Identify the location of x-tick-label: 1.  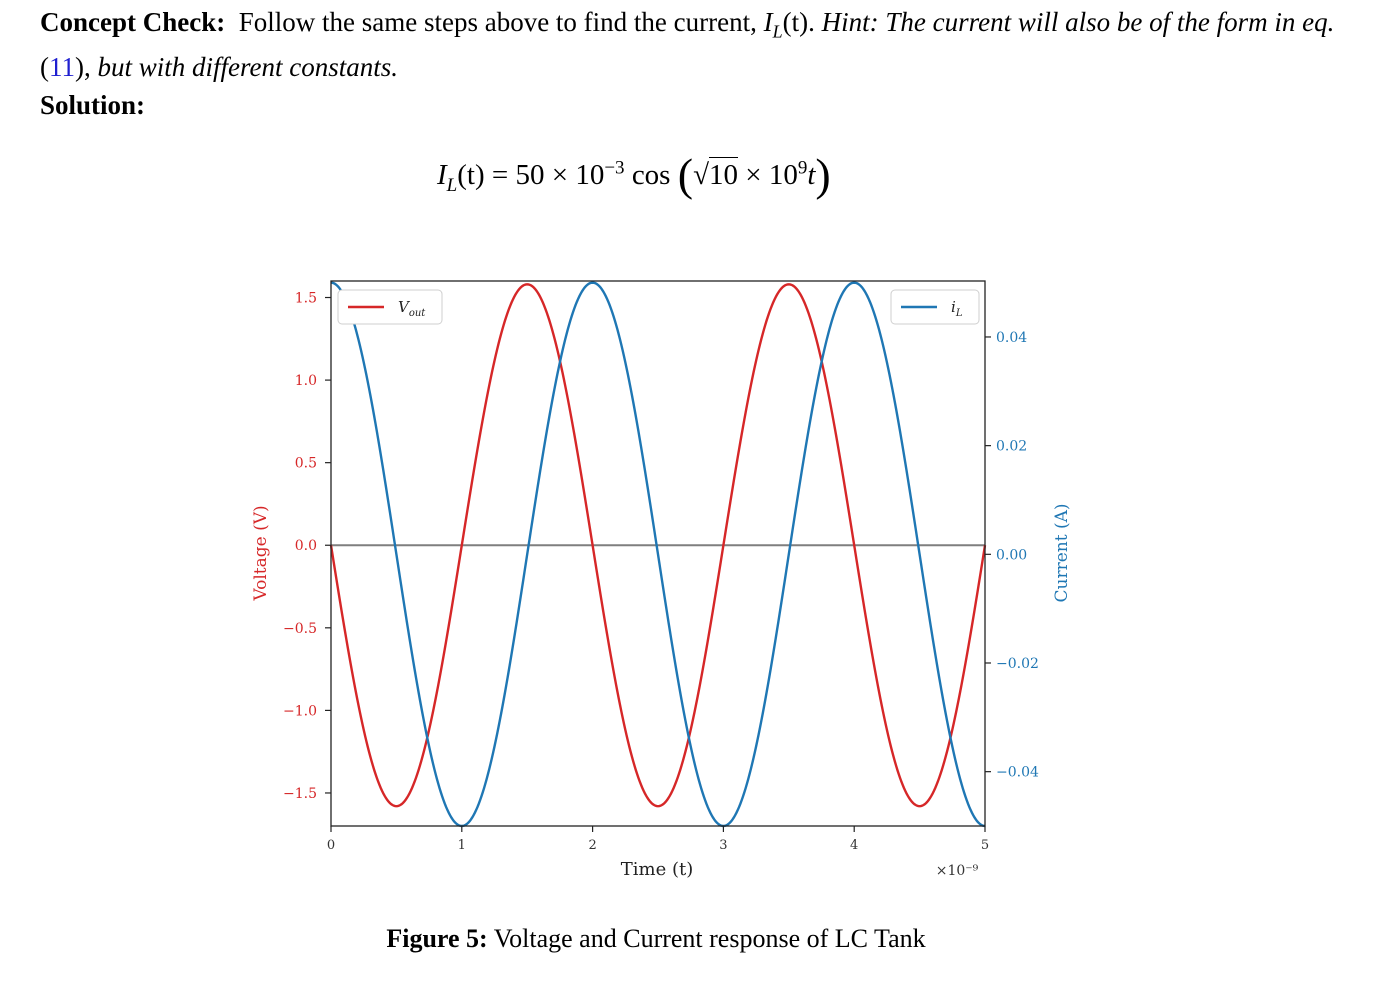
(462, 845).